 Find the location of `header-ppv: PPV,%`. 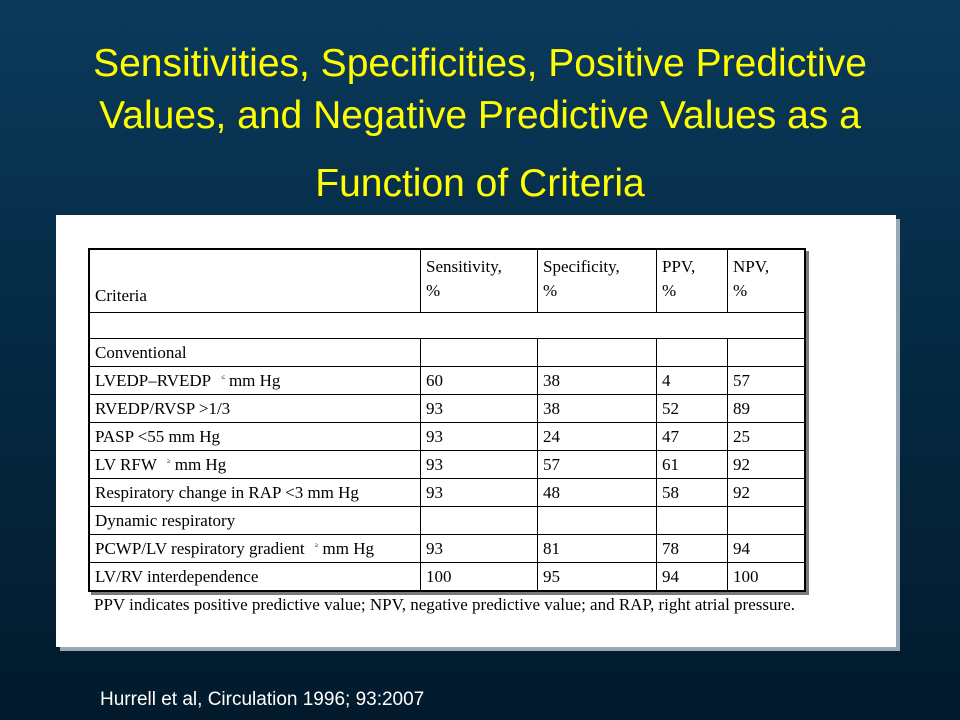

header-ppv: PPV,% is located at coordinates (692, 280).